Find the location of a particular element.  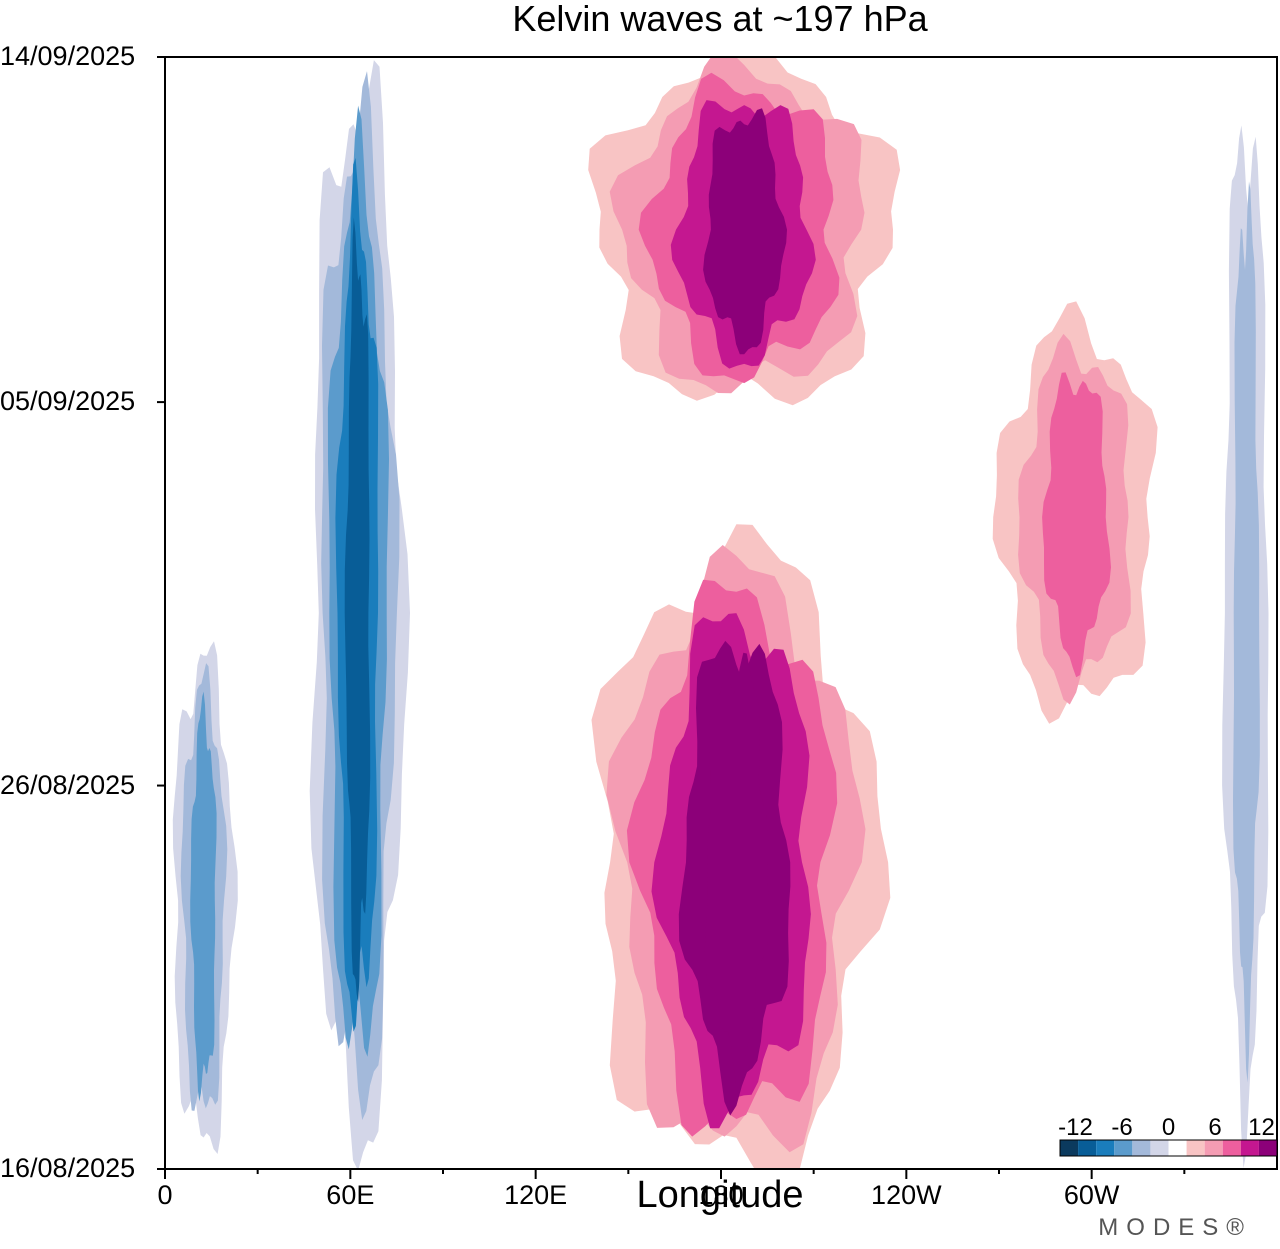

colorbar-tick-label: 6 is located at coordinates (1215, 1127).